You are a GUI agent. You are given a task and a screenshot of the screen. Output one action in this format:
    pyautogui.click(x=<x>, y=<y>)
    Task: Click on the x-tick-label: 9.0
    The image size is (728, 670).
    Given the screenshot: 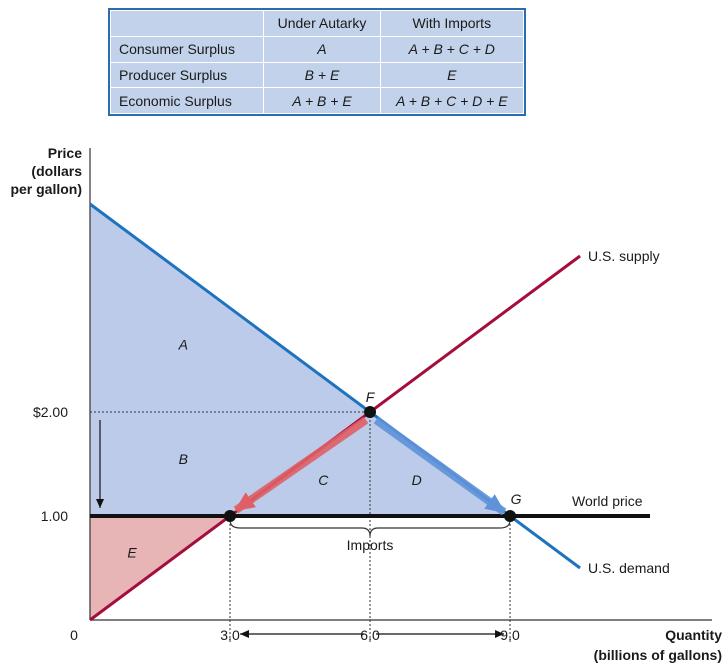 What is the action you would take?
    pyautogui.click(x=510, y=635)
    